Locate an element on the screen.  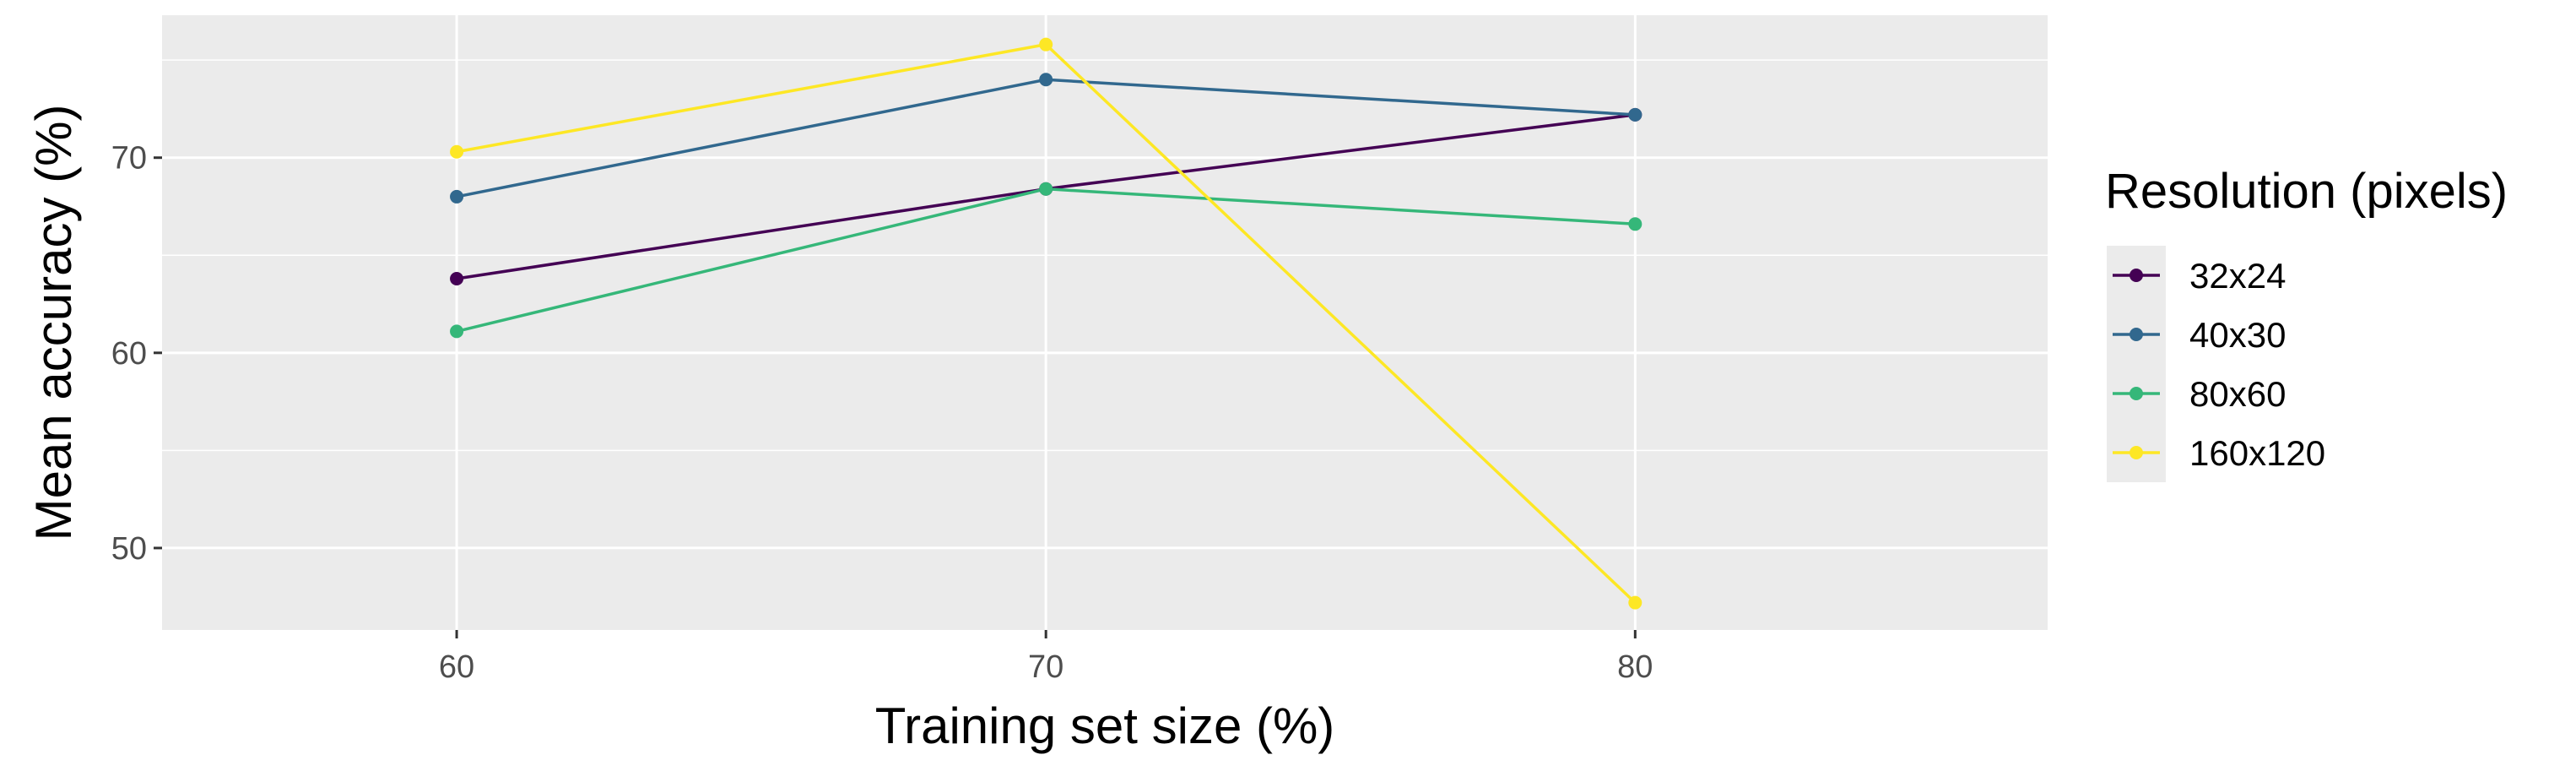
x-tick-label: 80 is located at coordinates (1635, 667).